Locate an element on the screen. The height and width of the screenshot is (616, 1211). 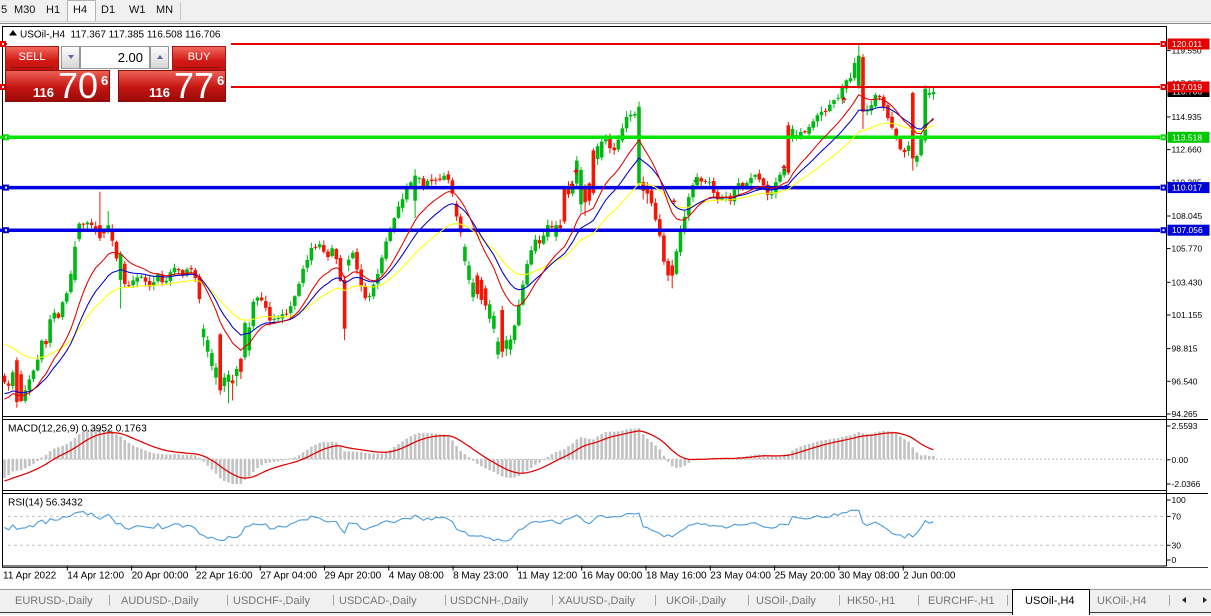
svg-text: 110.017 is located at coordinates (1187, 188).